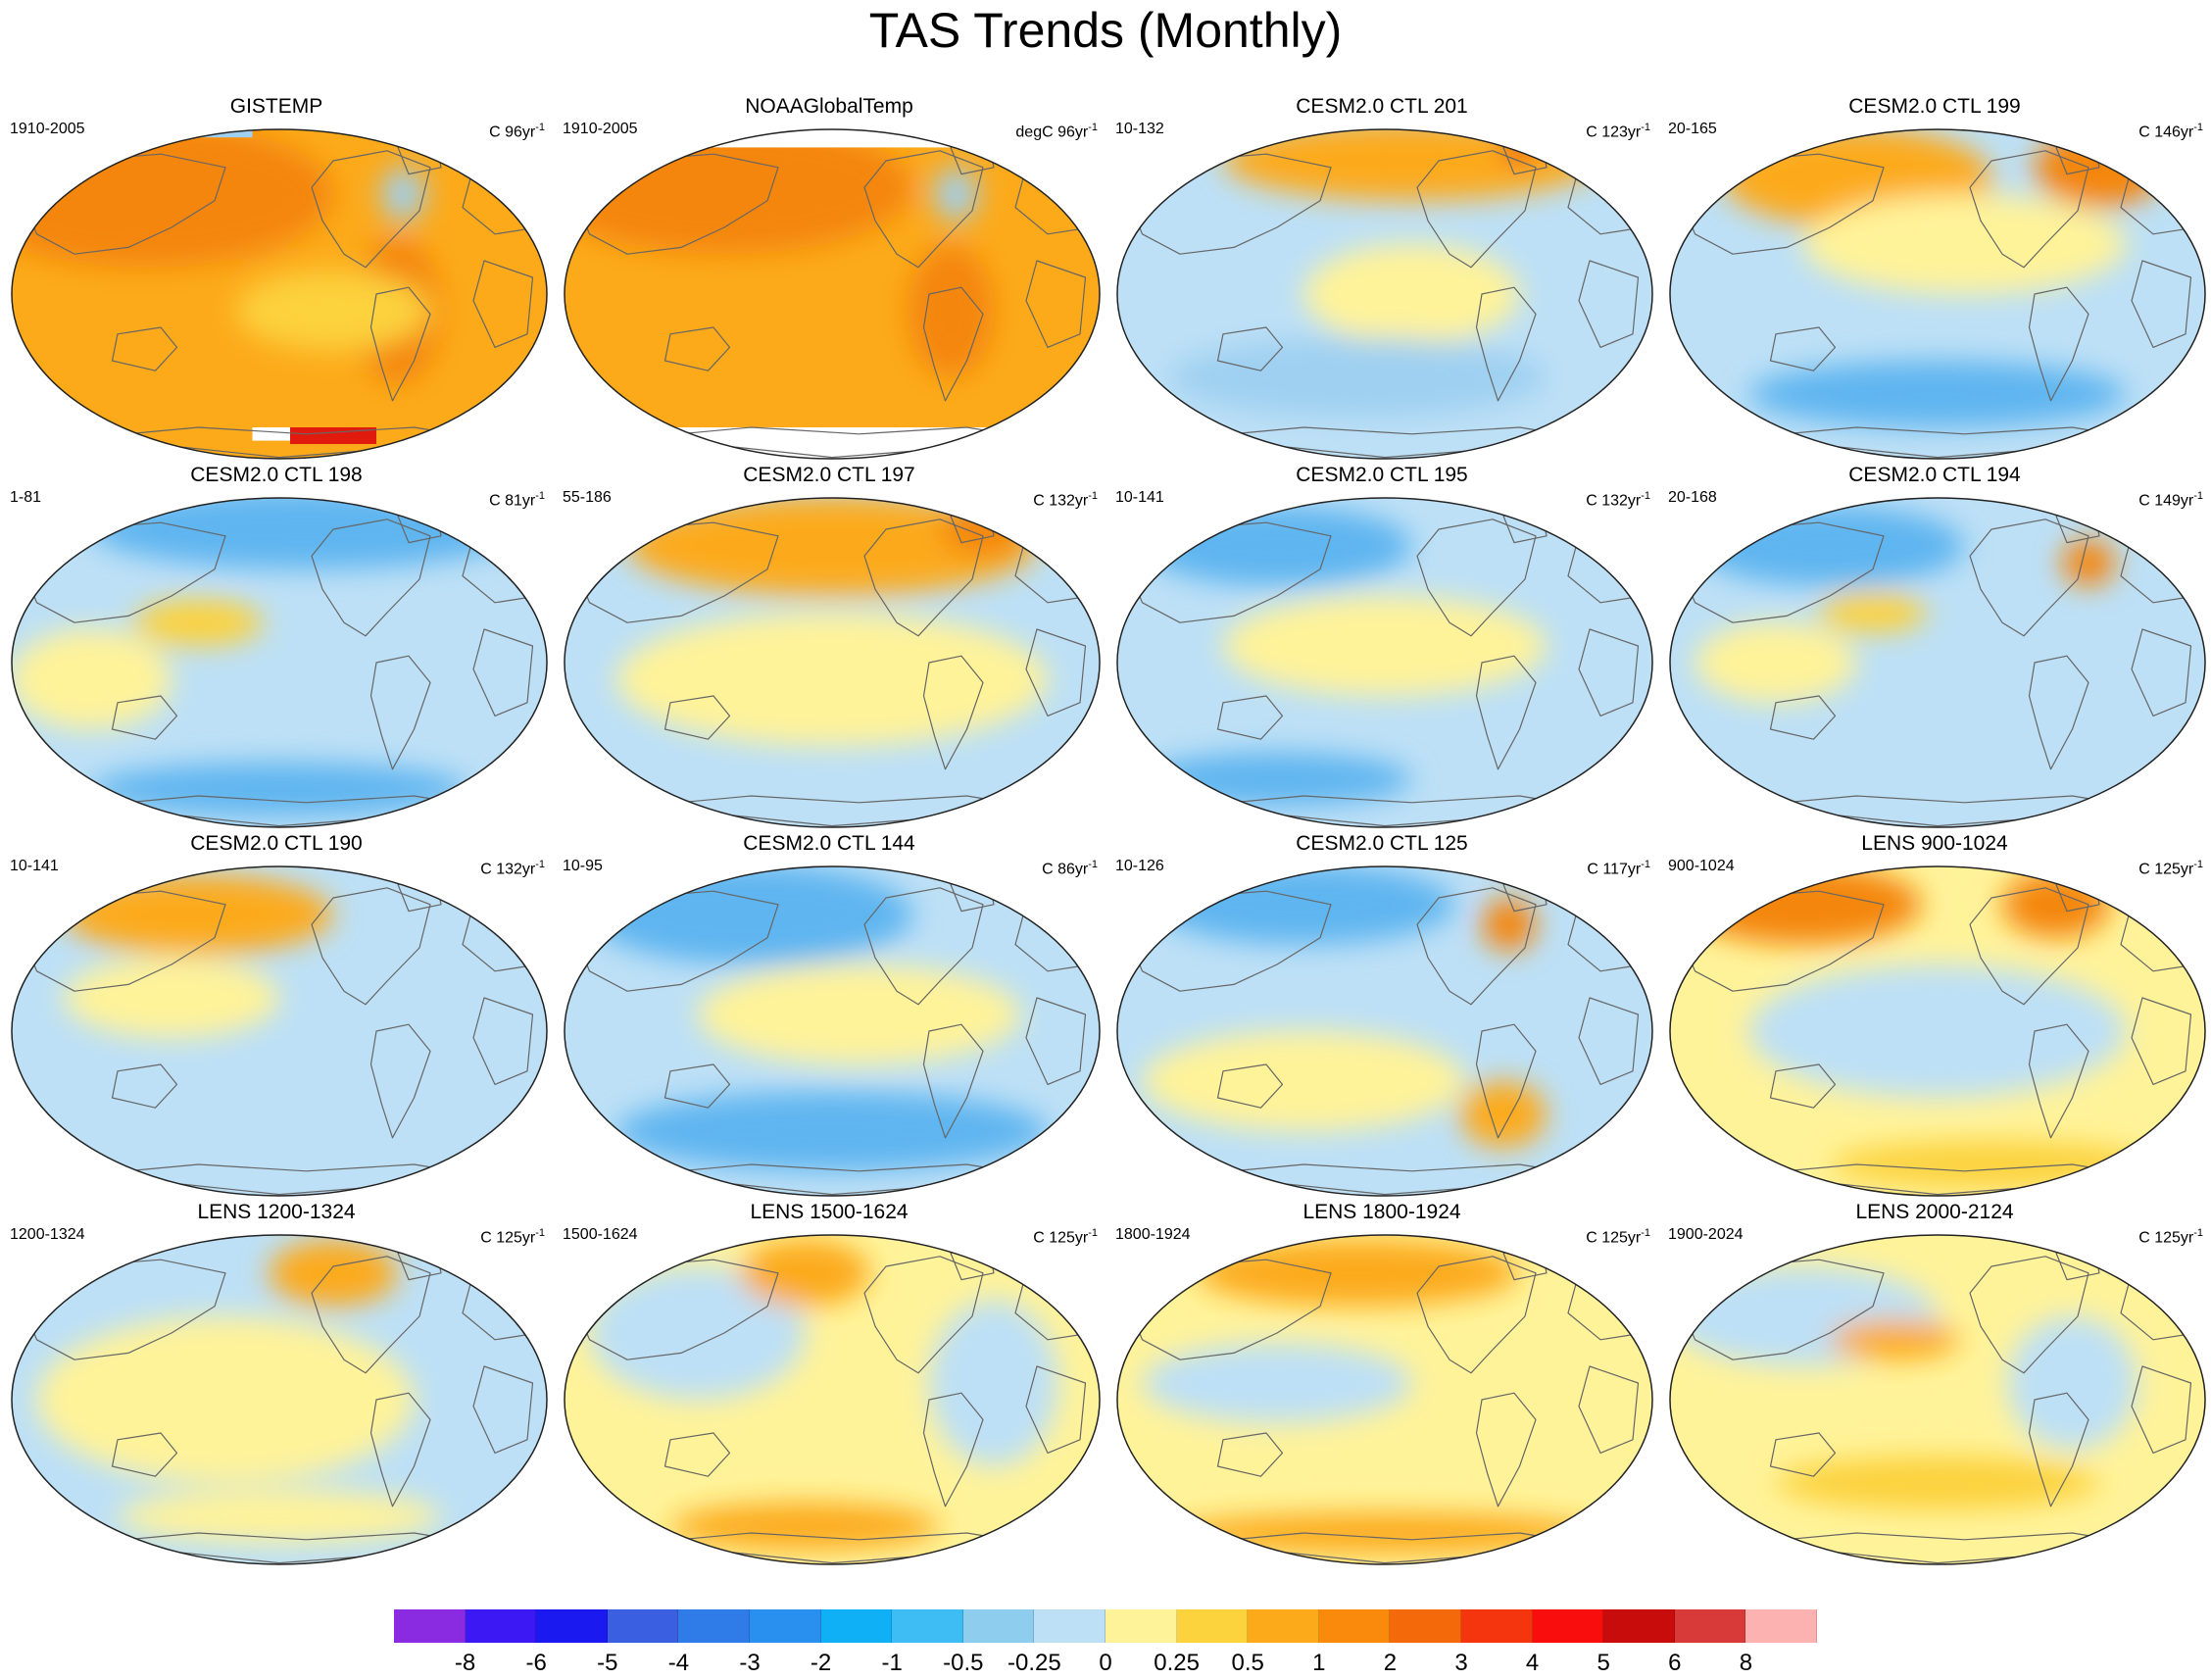 The width and height of the screenshot is (2211, 1680). I want to click on map-panel: CESM2.0 CTL 194 20-168 C 149yr-1, so click(1934, 646).